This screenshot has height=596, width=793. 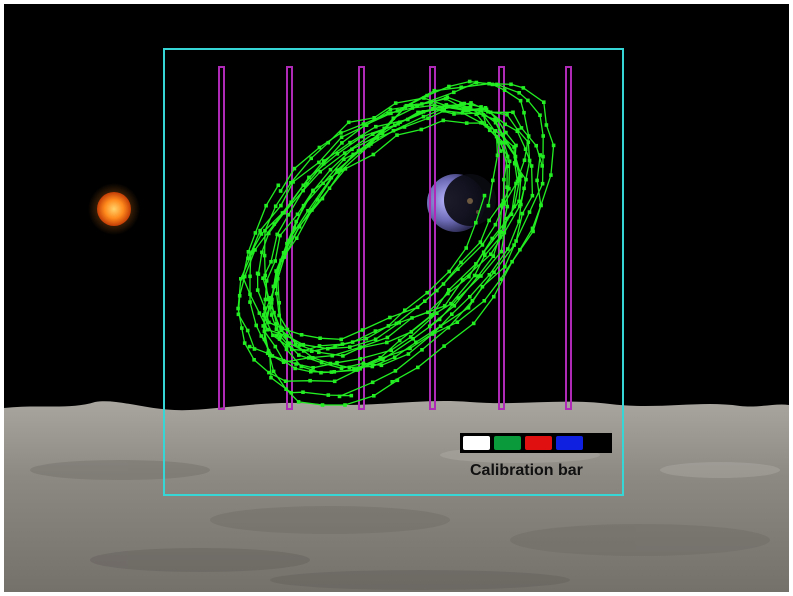 What do you see at coordinates (380, 224) in the screenshot?
I see `track-loop` at bounding box center [380, 224].